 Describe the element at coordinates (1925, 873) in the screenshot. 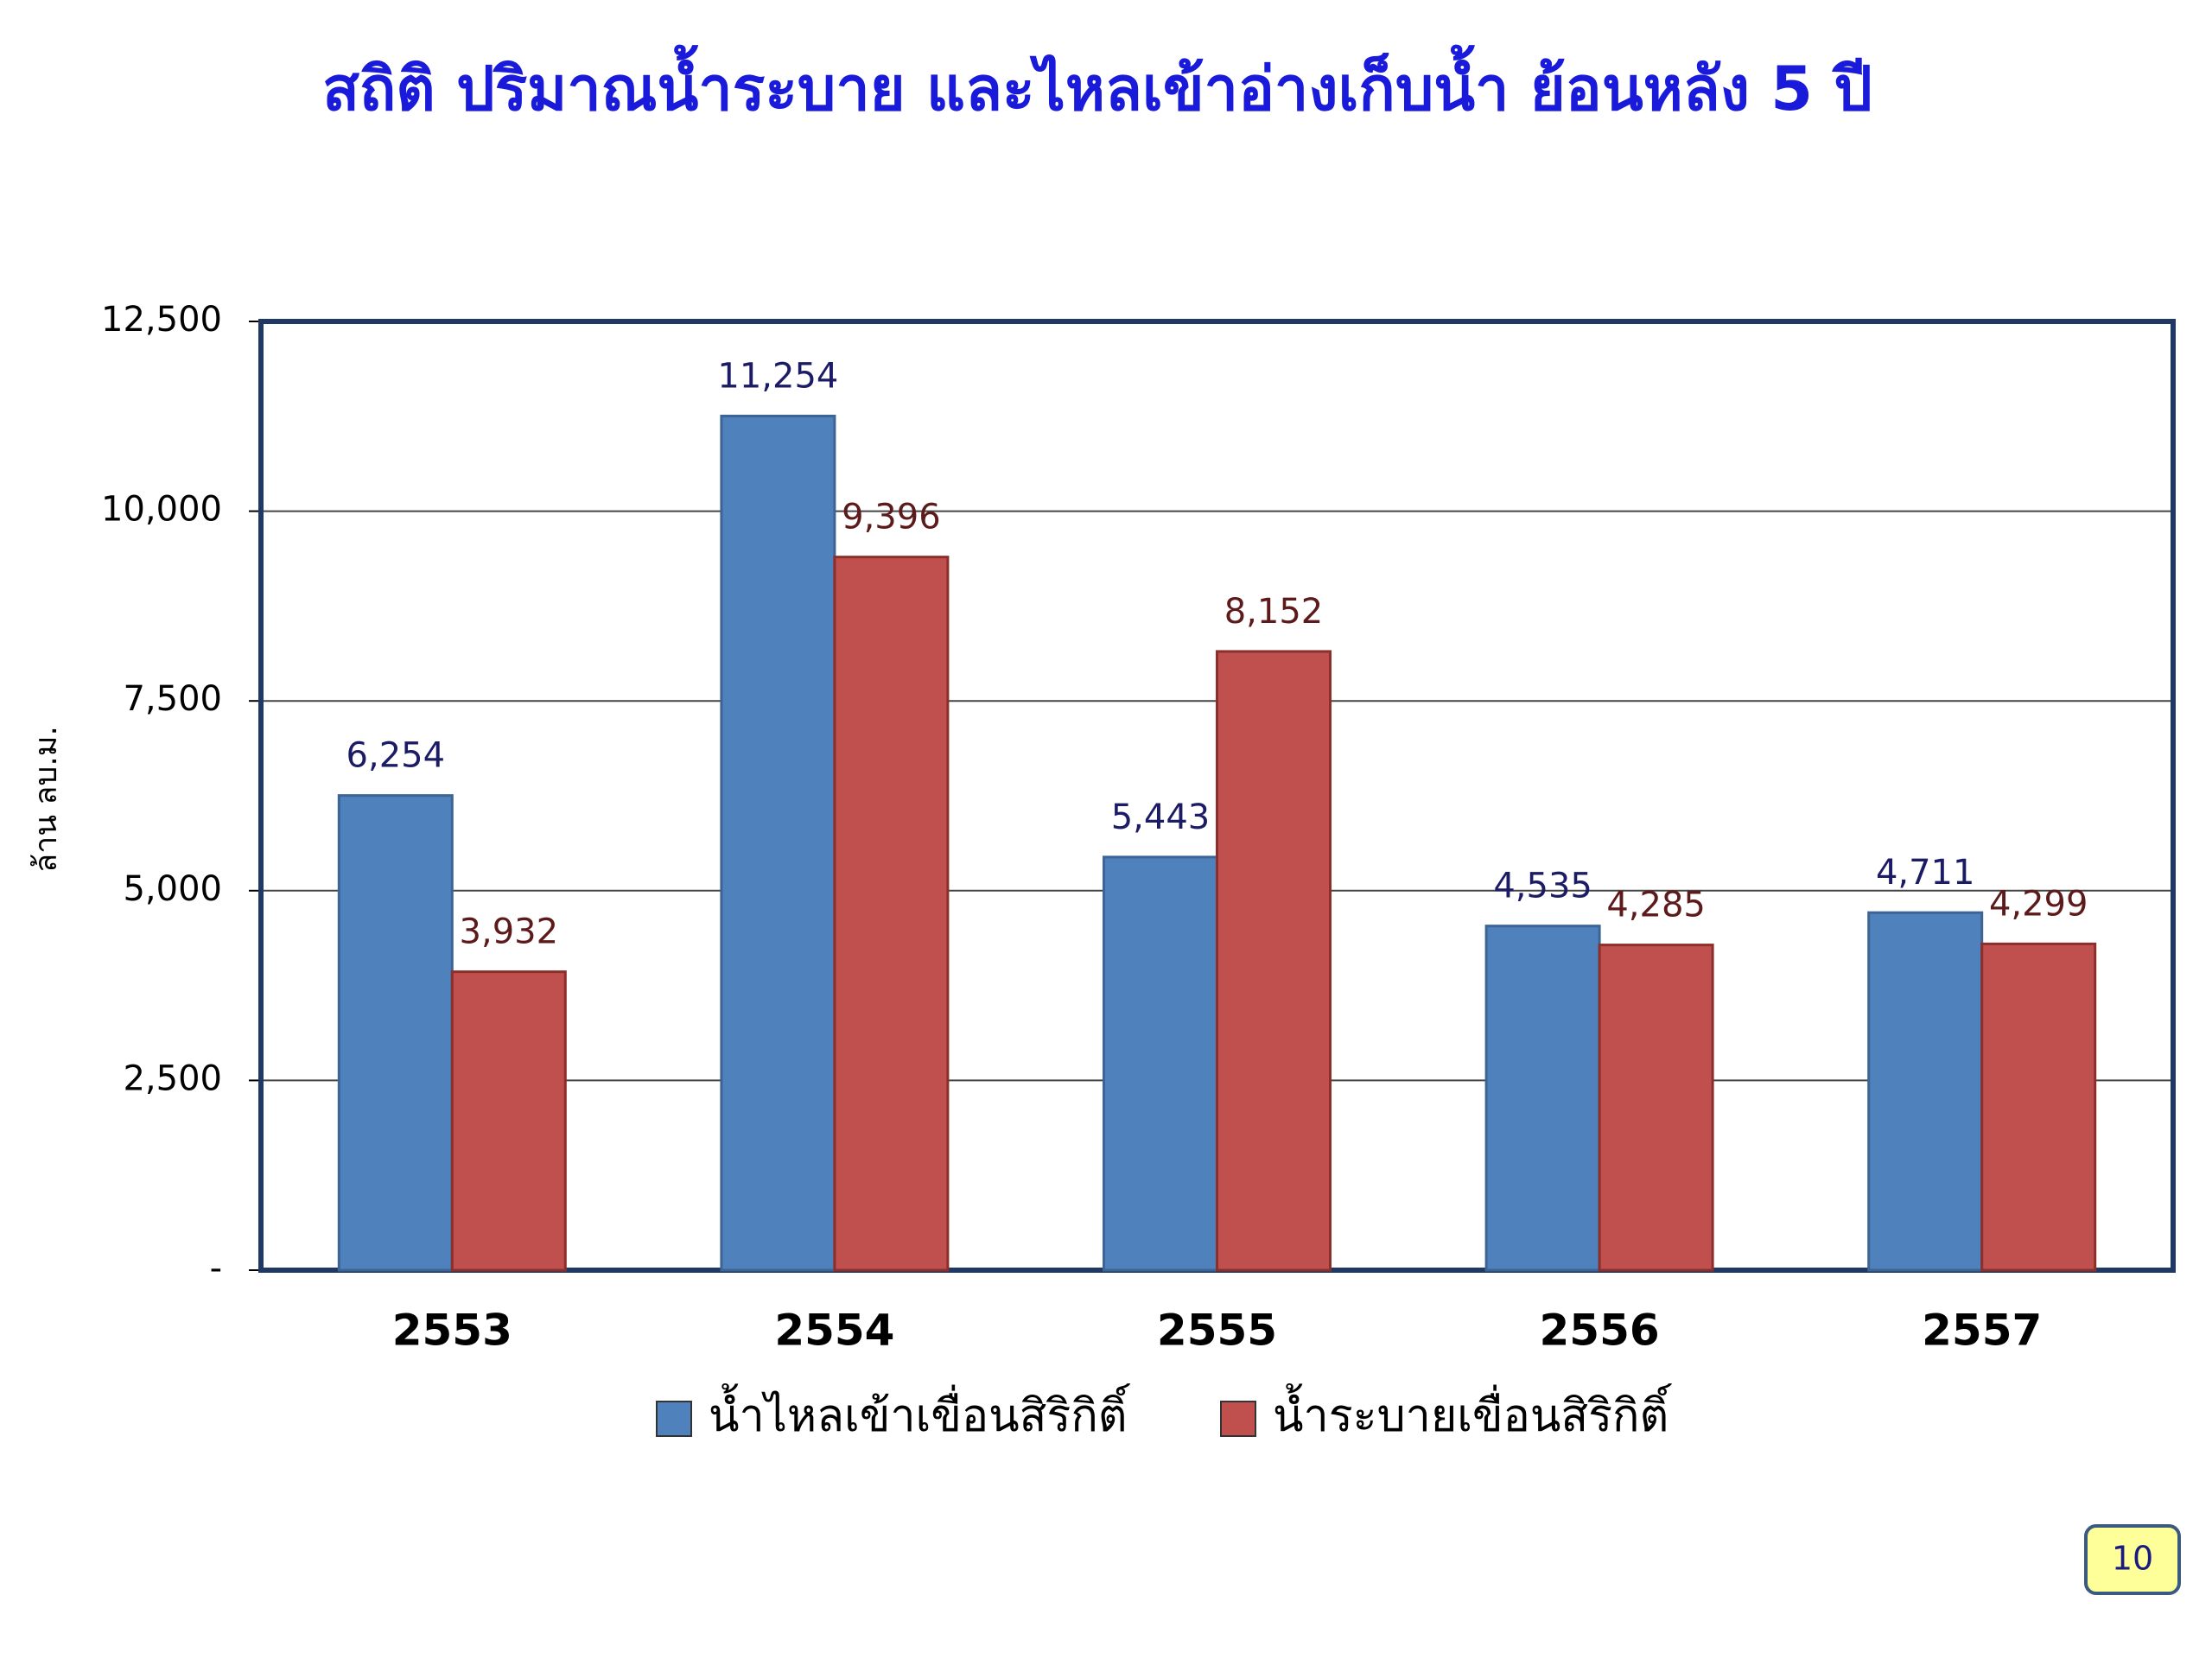

I see `value-label: 4,711` at that location.